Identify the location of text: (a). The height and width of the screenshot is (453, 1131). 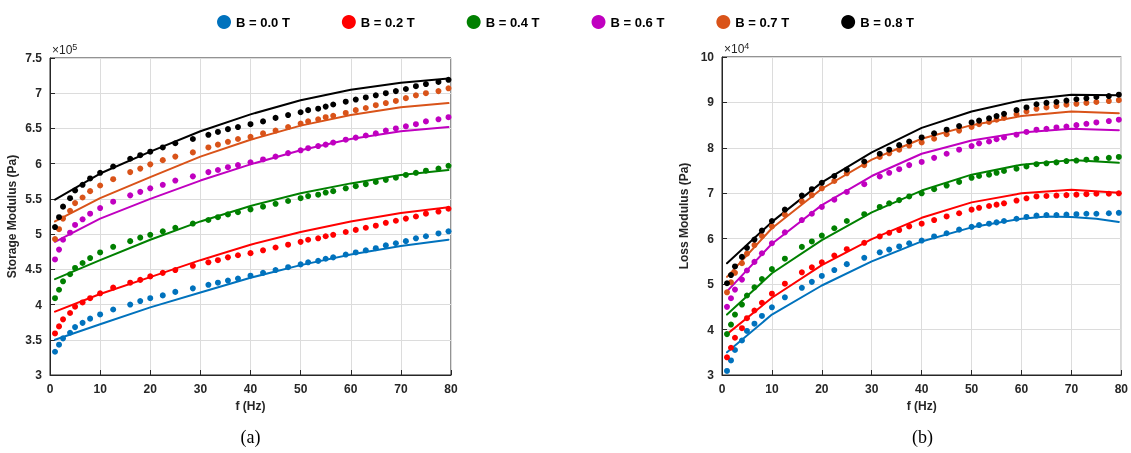
(250, 437).